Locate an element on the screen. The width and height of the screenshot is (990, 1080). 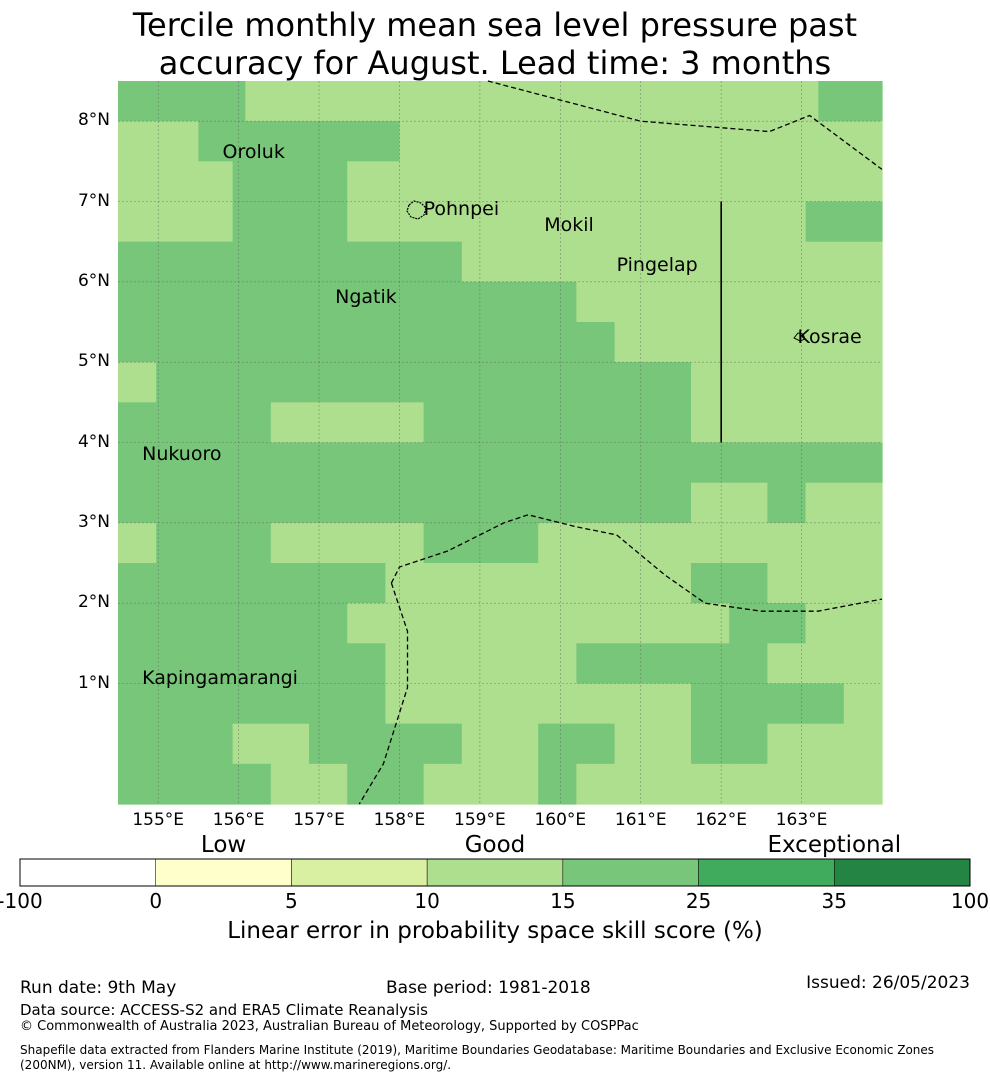
latitude-tick-label: 1°N is located at coordinates (93, 682).